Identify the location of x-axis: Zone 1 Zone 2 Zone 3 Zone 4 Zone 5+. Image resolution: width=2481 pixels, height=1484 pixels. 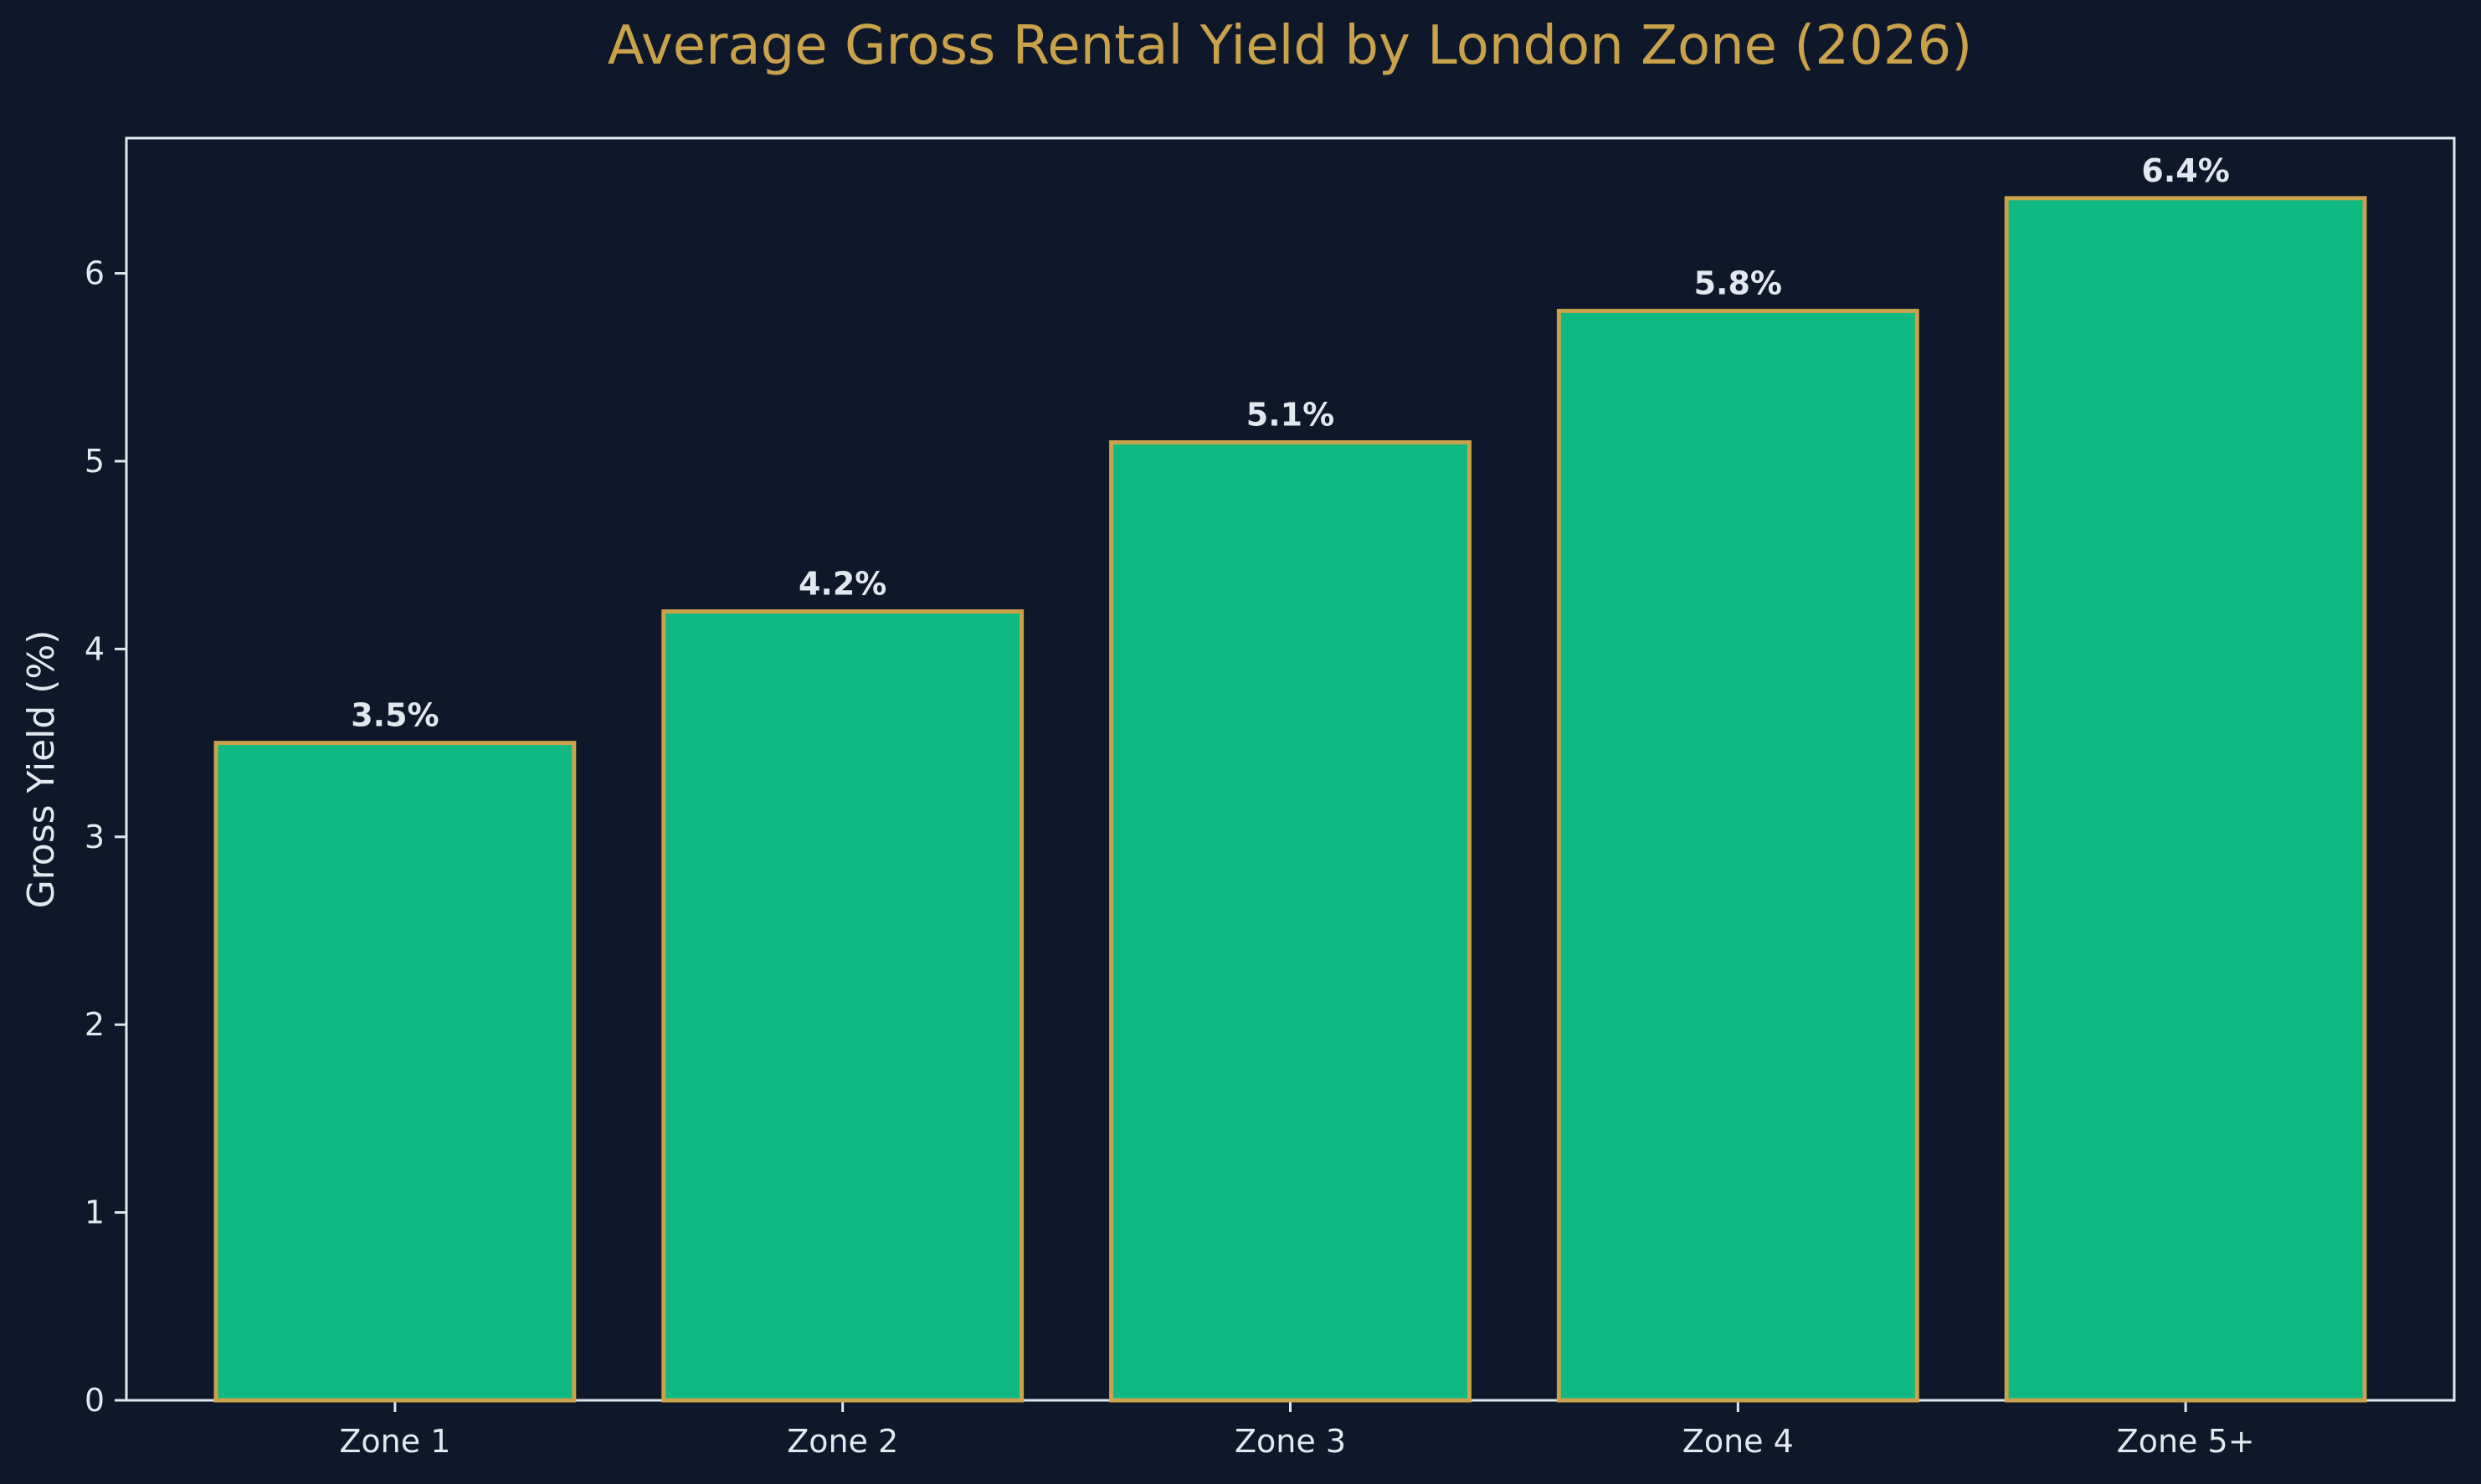
(1297, 1430).